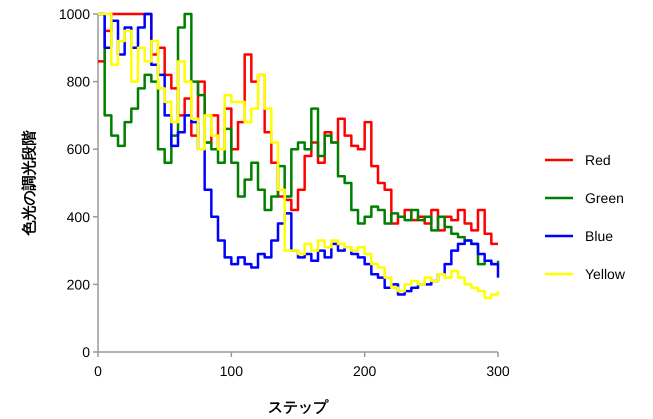  Describe the element at coordinates (86, 352) in the screenshot. I see `y-tick-label: 0` at that location.